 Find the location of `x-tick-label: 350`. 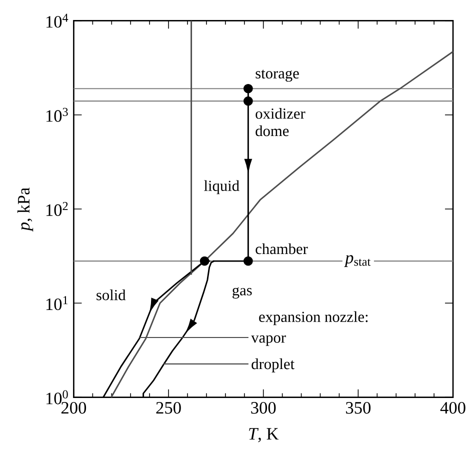

x-tick-label: 350 is located at coordinates (358, 408).